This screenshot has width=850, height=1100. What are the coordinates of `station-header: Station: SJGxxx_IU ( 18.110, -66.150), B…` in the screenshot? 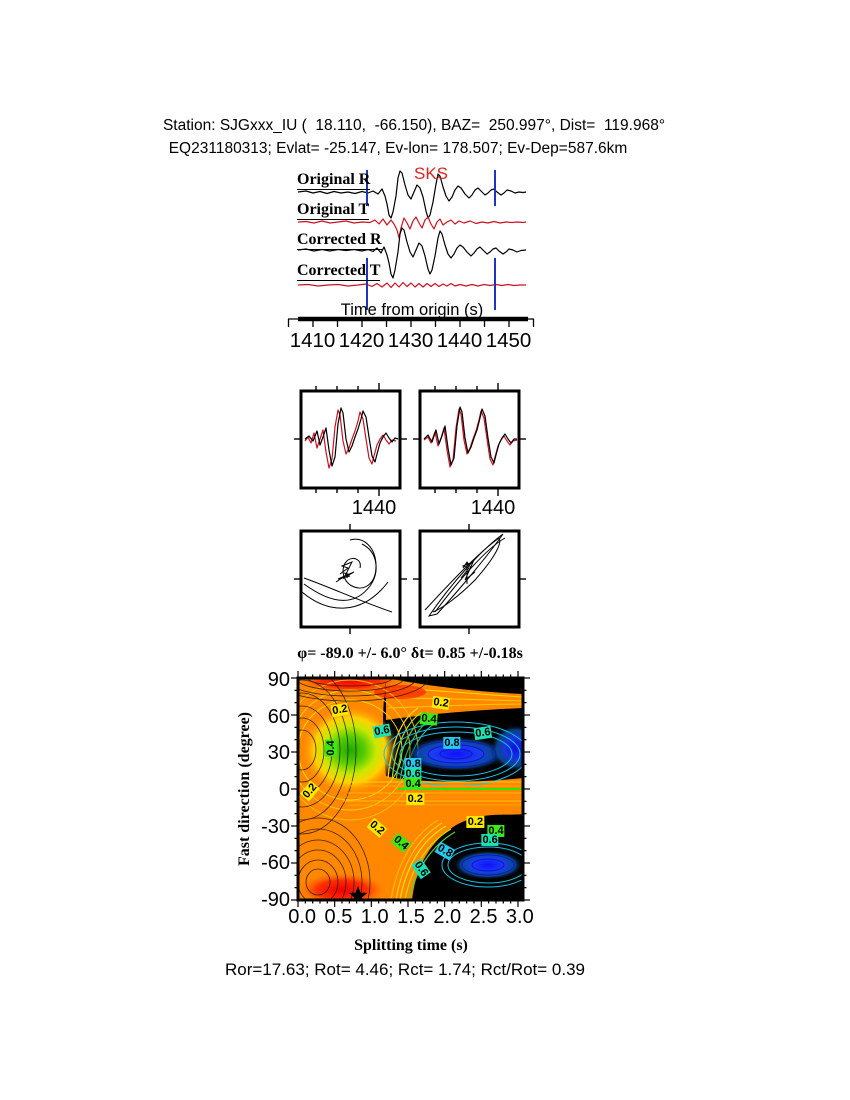 It's located at (414, 125).